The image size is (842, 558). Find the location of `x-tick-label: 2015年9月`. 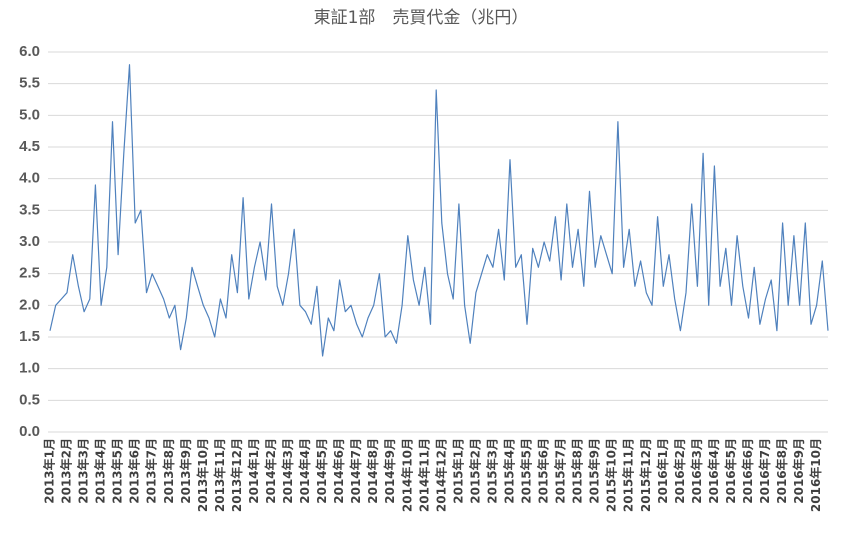

x-tick-label: 2015年9月 is located at coordinates (594, 471).